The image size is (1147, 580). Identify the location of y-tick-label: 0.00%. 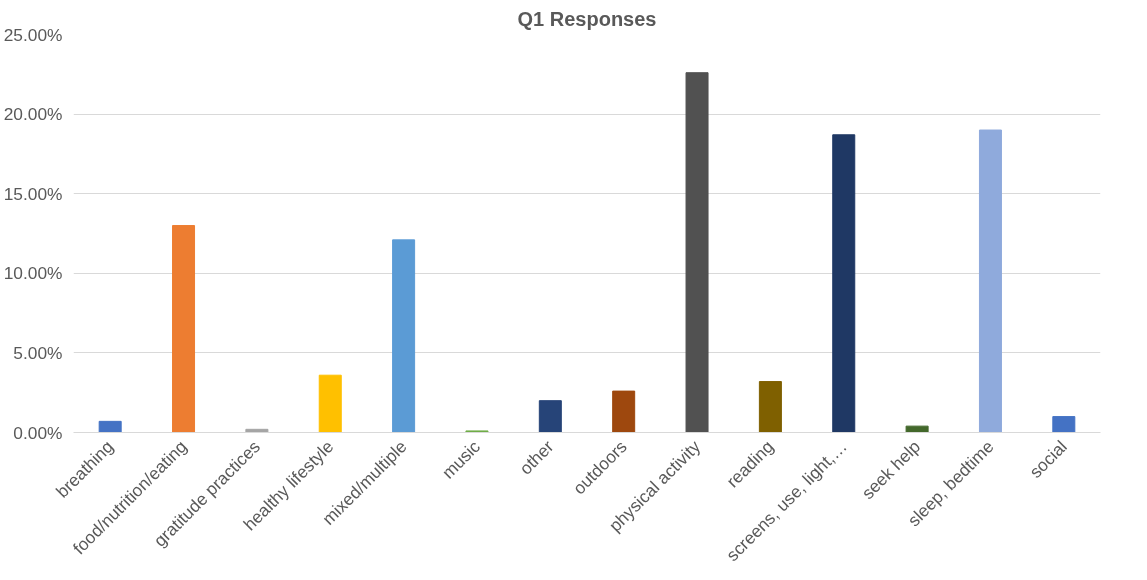
(38, 432).